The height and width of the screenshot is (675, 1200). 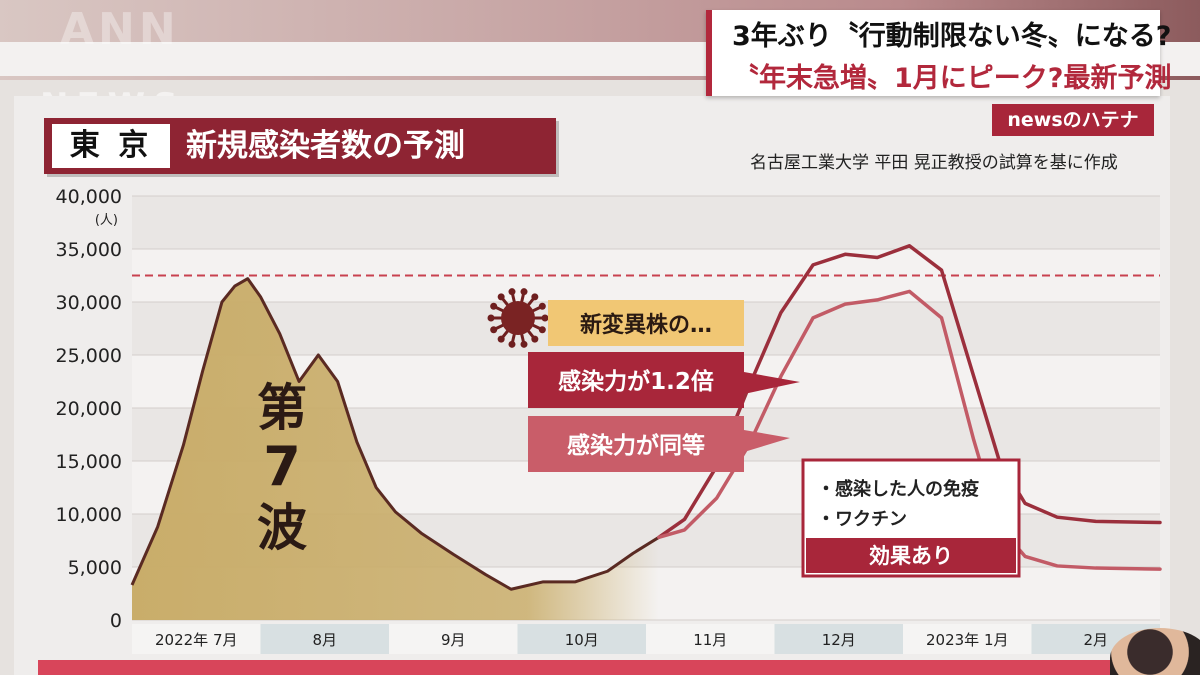 What do you see at coordinates (95, 568) in the screenshot?
I see `y-tick-label: 5,000` at bounding box center [95, 568].